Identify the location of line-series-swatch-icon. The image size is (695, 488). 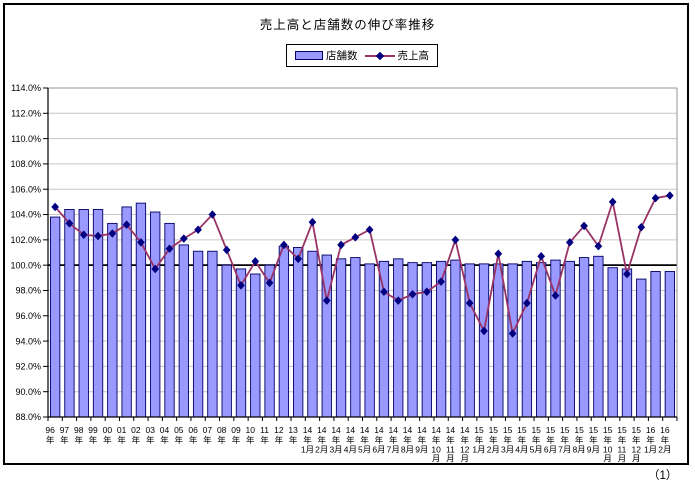
(379, 55).